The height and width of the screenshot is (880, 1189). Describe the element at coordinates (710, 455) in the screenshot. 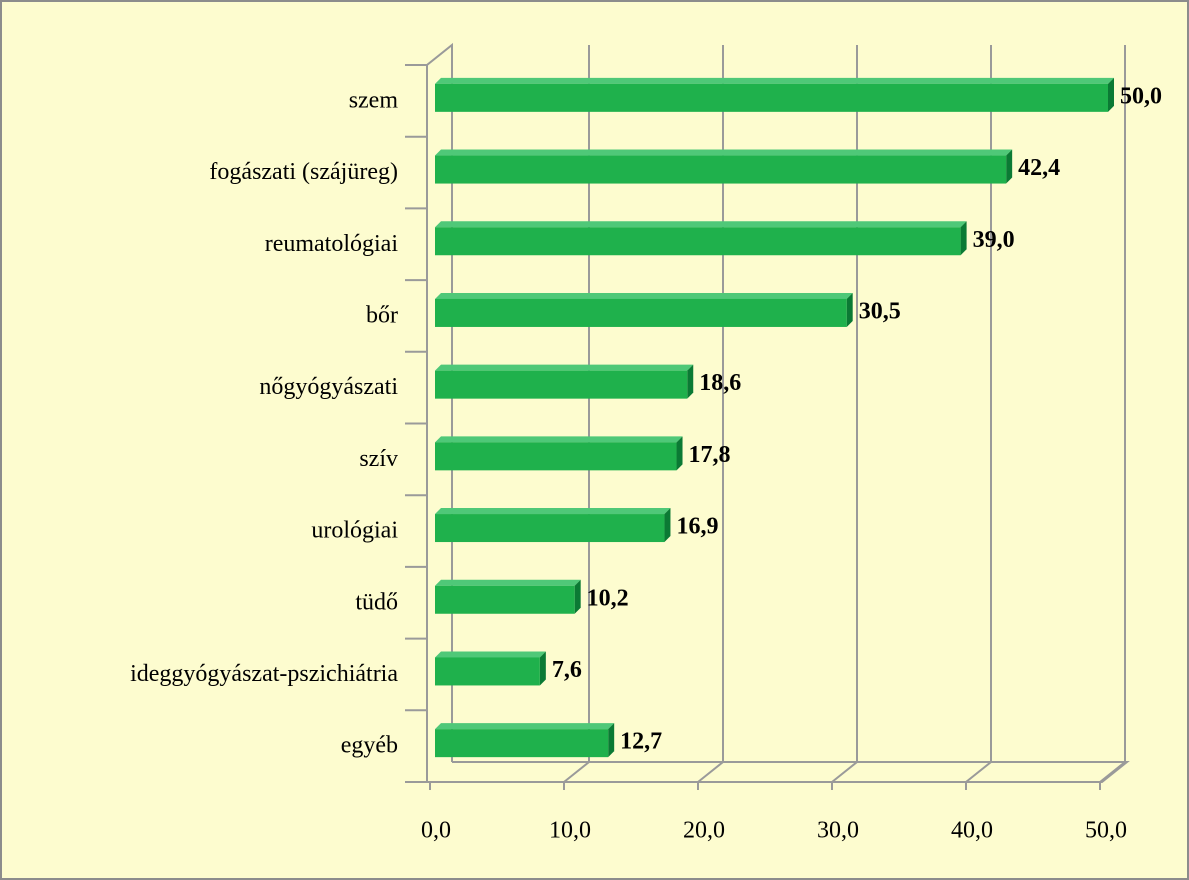

I see `data-label: 17,8` at that location.